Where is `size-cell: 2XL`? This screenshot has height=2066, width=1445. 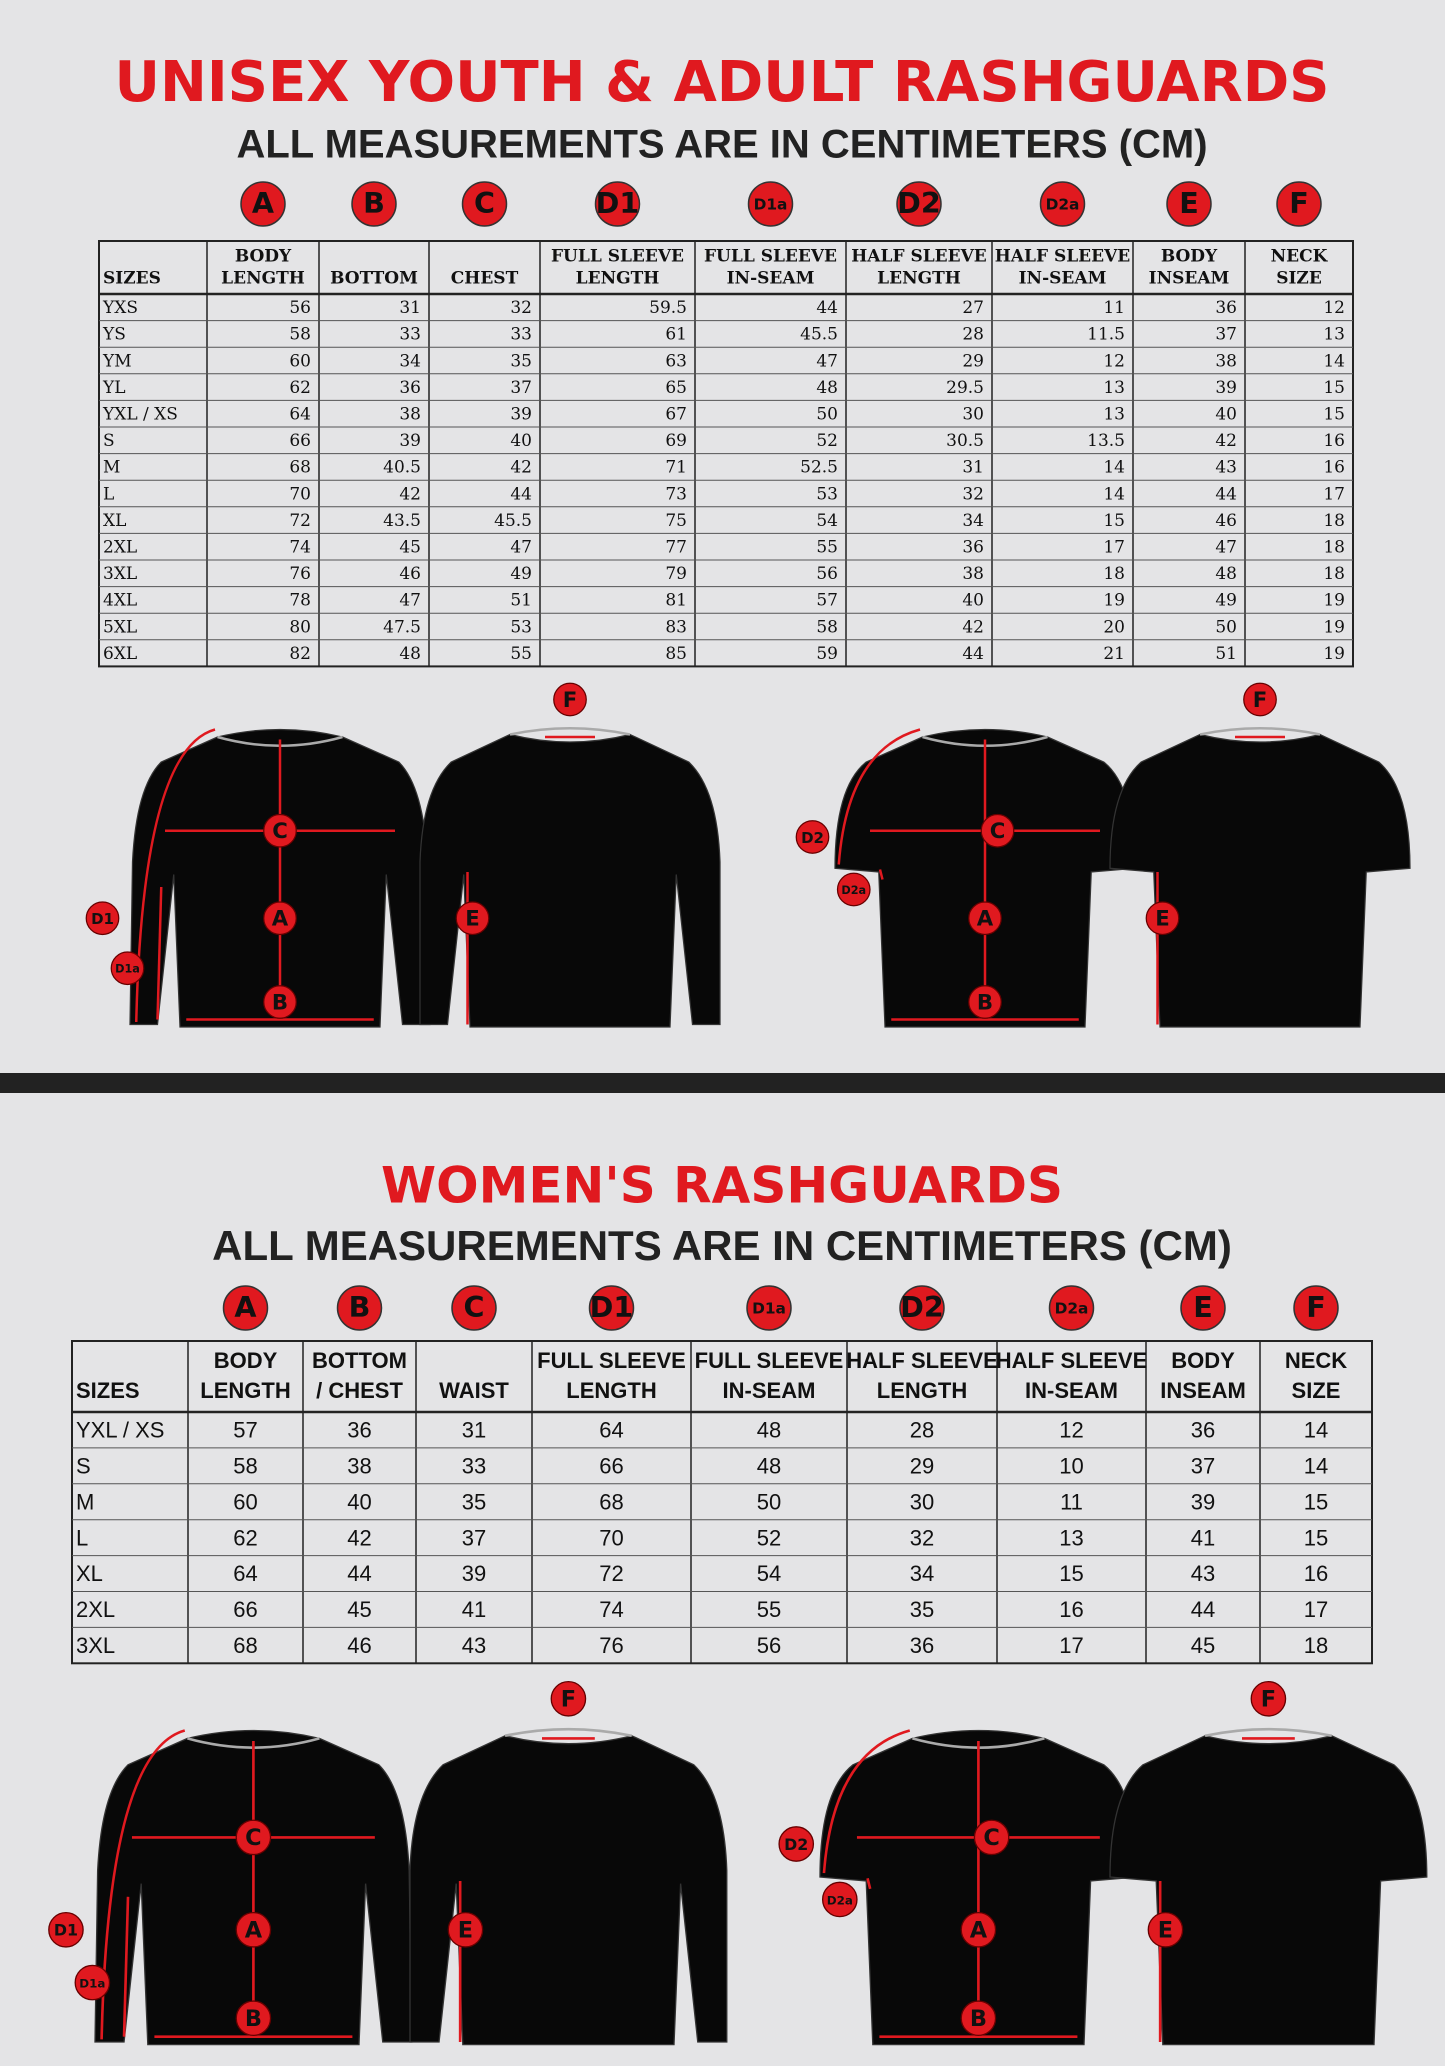 size-cell: 2XL is located at coordinates (120, 548).